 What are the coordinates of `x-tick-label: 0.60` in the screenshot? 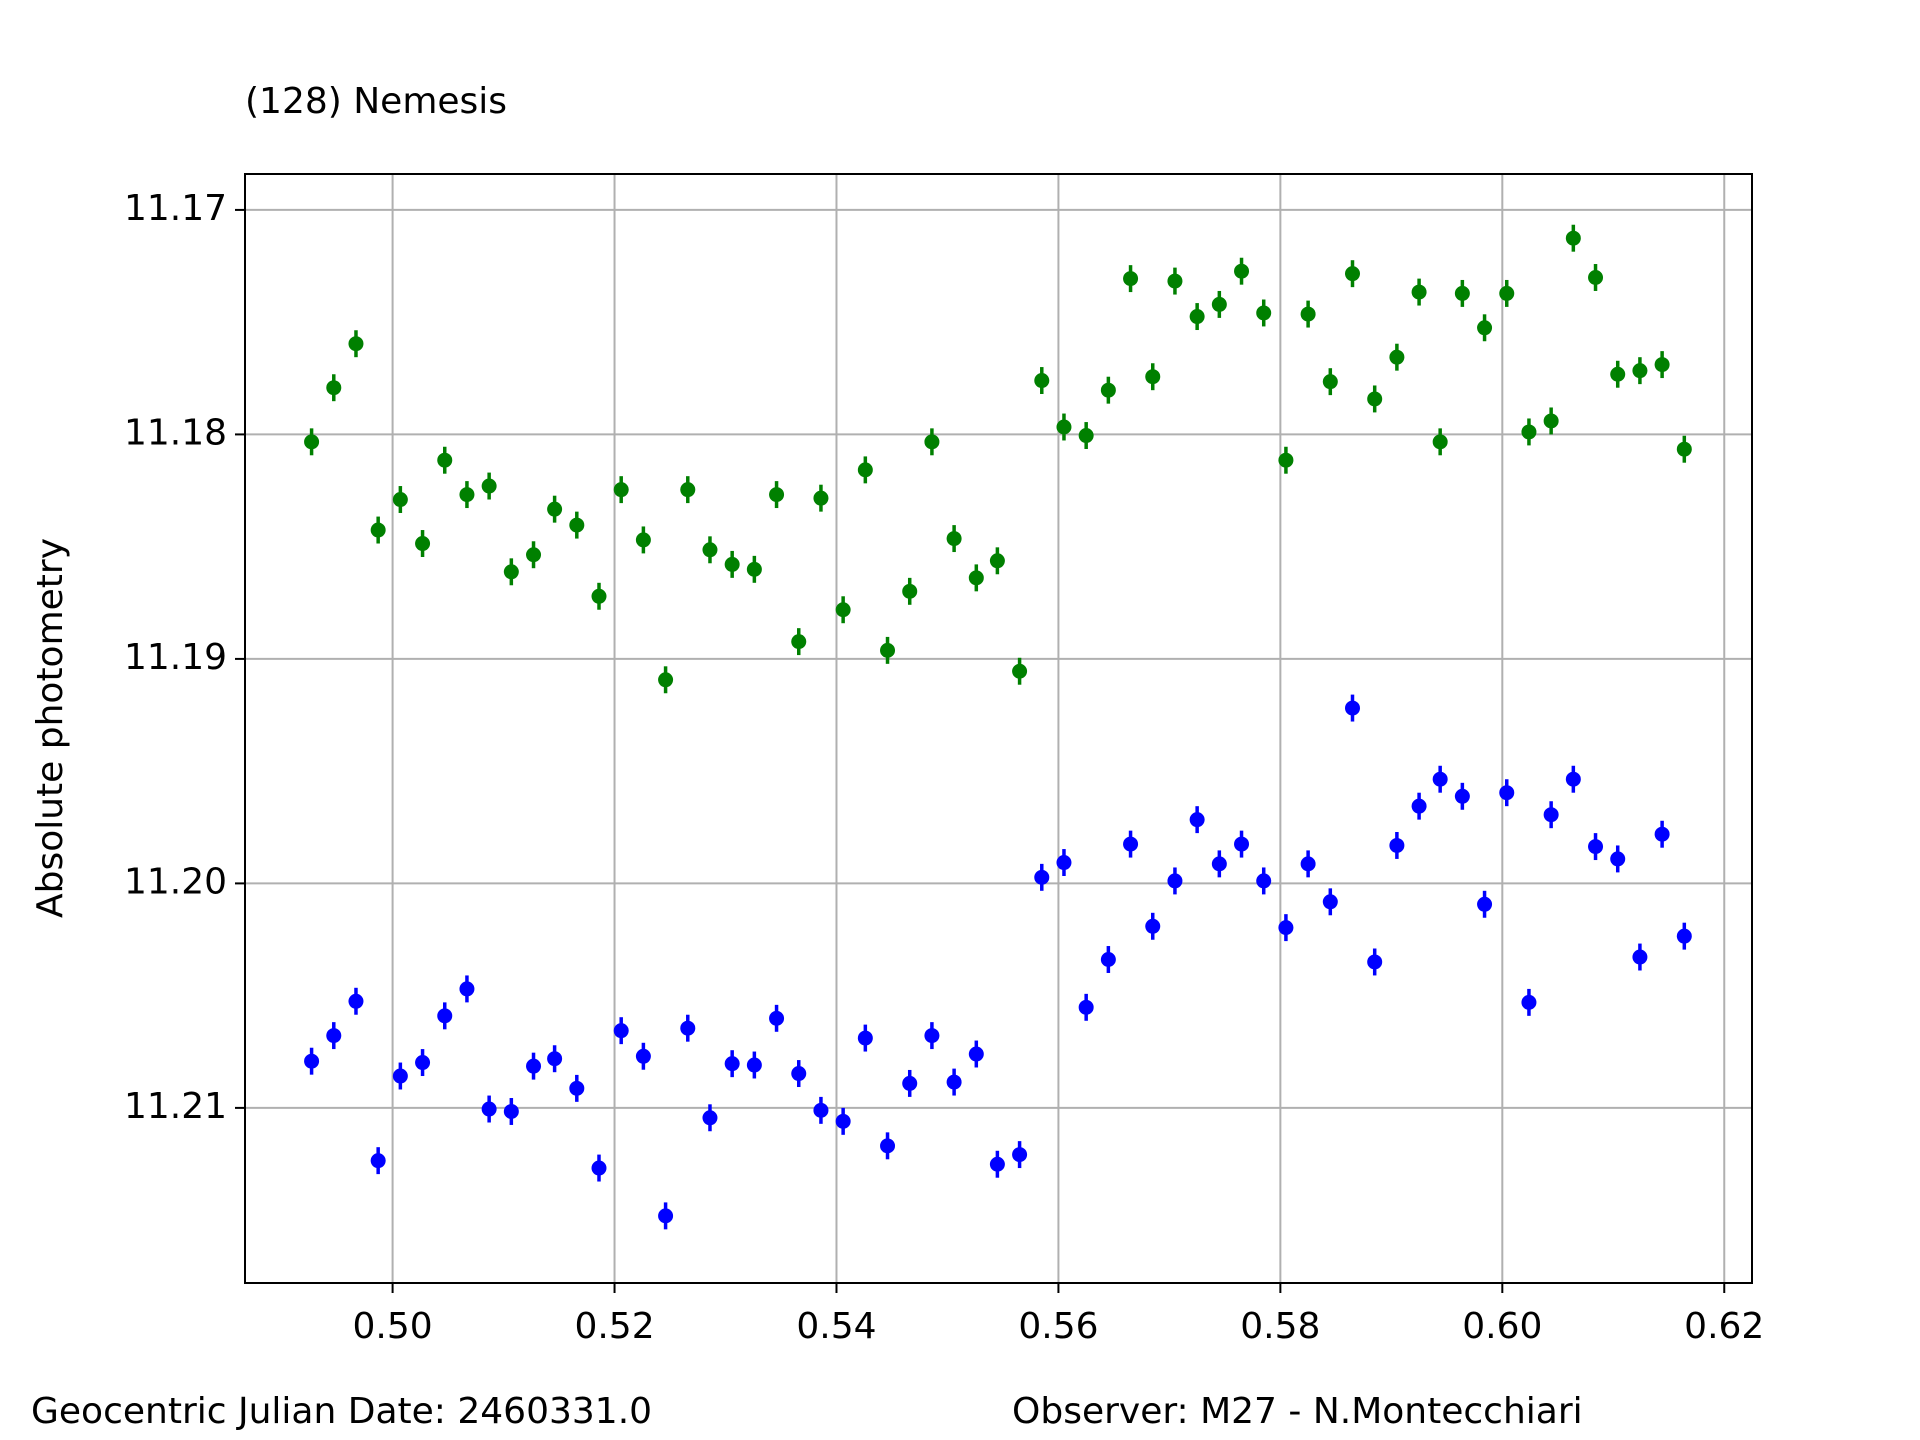 It's located at (1502, 1326).